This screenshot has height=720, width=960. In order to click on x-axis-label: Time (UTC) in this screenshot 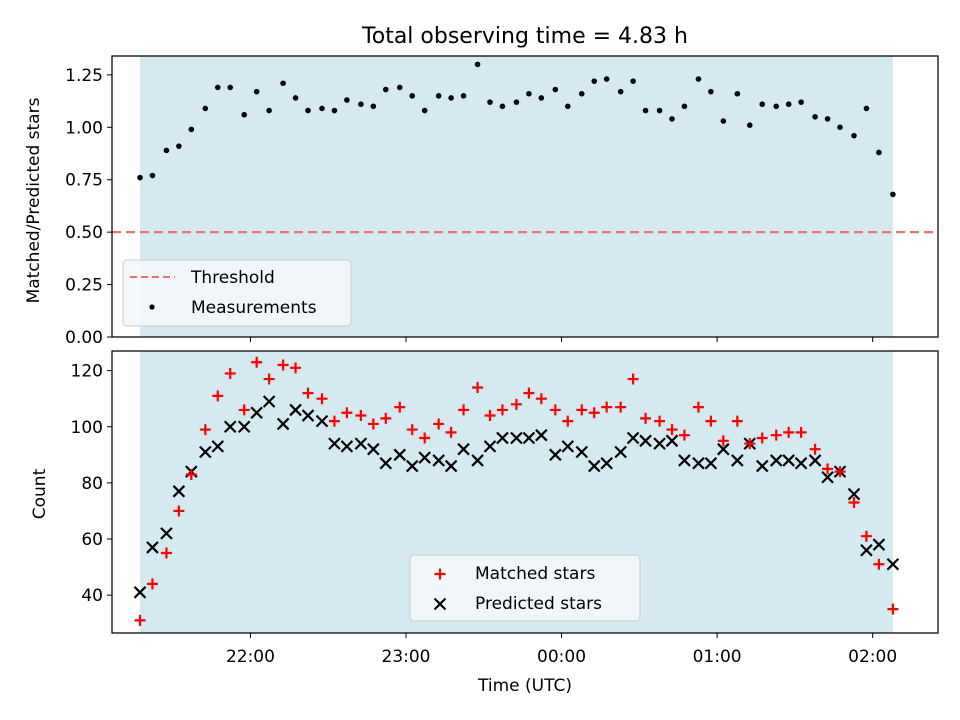, I will do `click(524, 686)`.